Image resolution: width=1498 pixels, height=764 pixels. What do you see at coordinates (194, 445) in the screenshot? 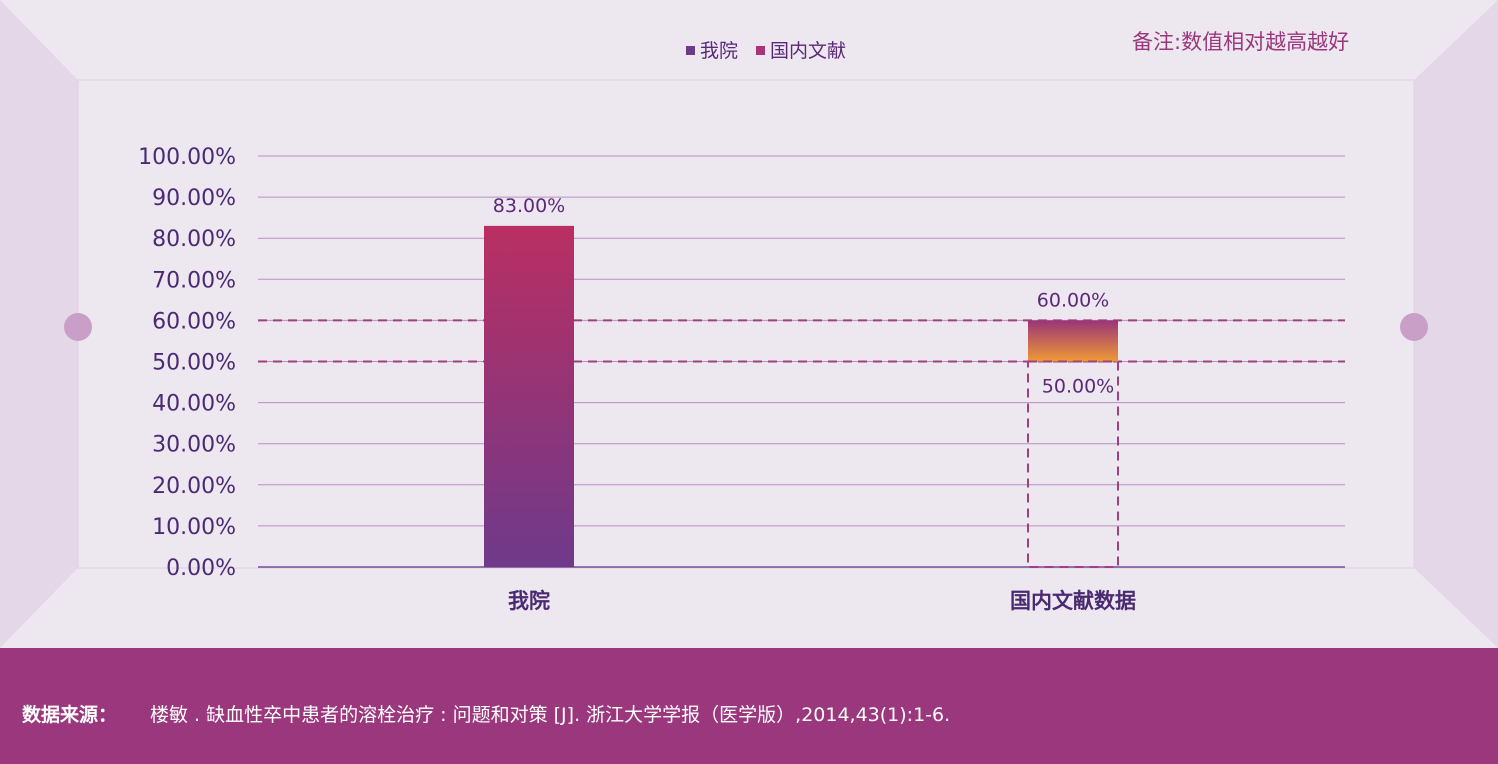
I see `y-tick-label: 30.00%` at bounding box center [194, 445].